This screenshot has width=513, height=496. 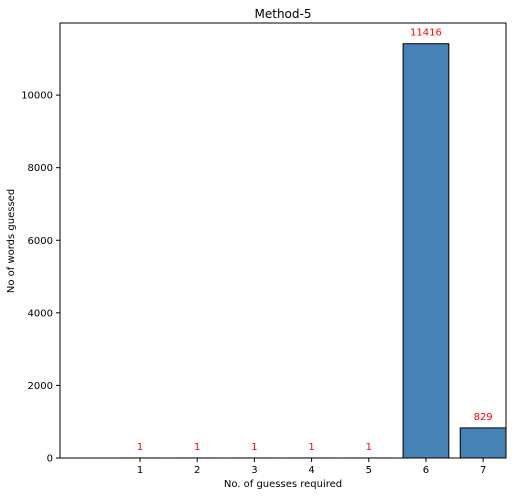 What do you see at coordinates (254, 470) in the screenshot?
I see `x-tick-label-3: 3` at bounding box center [254, 470].